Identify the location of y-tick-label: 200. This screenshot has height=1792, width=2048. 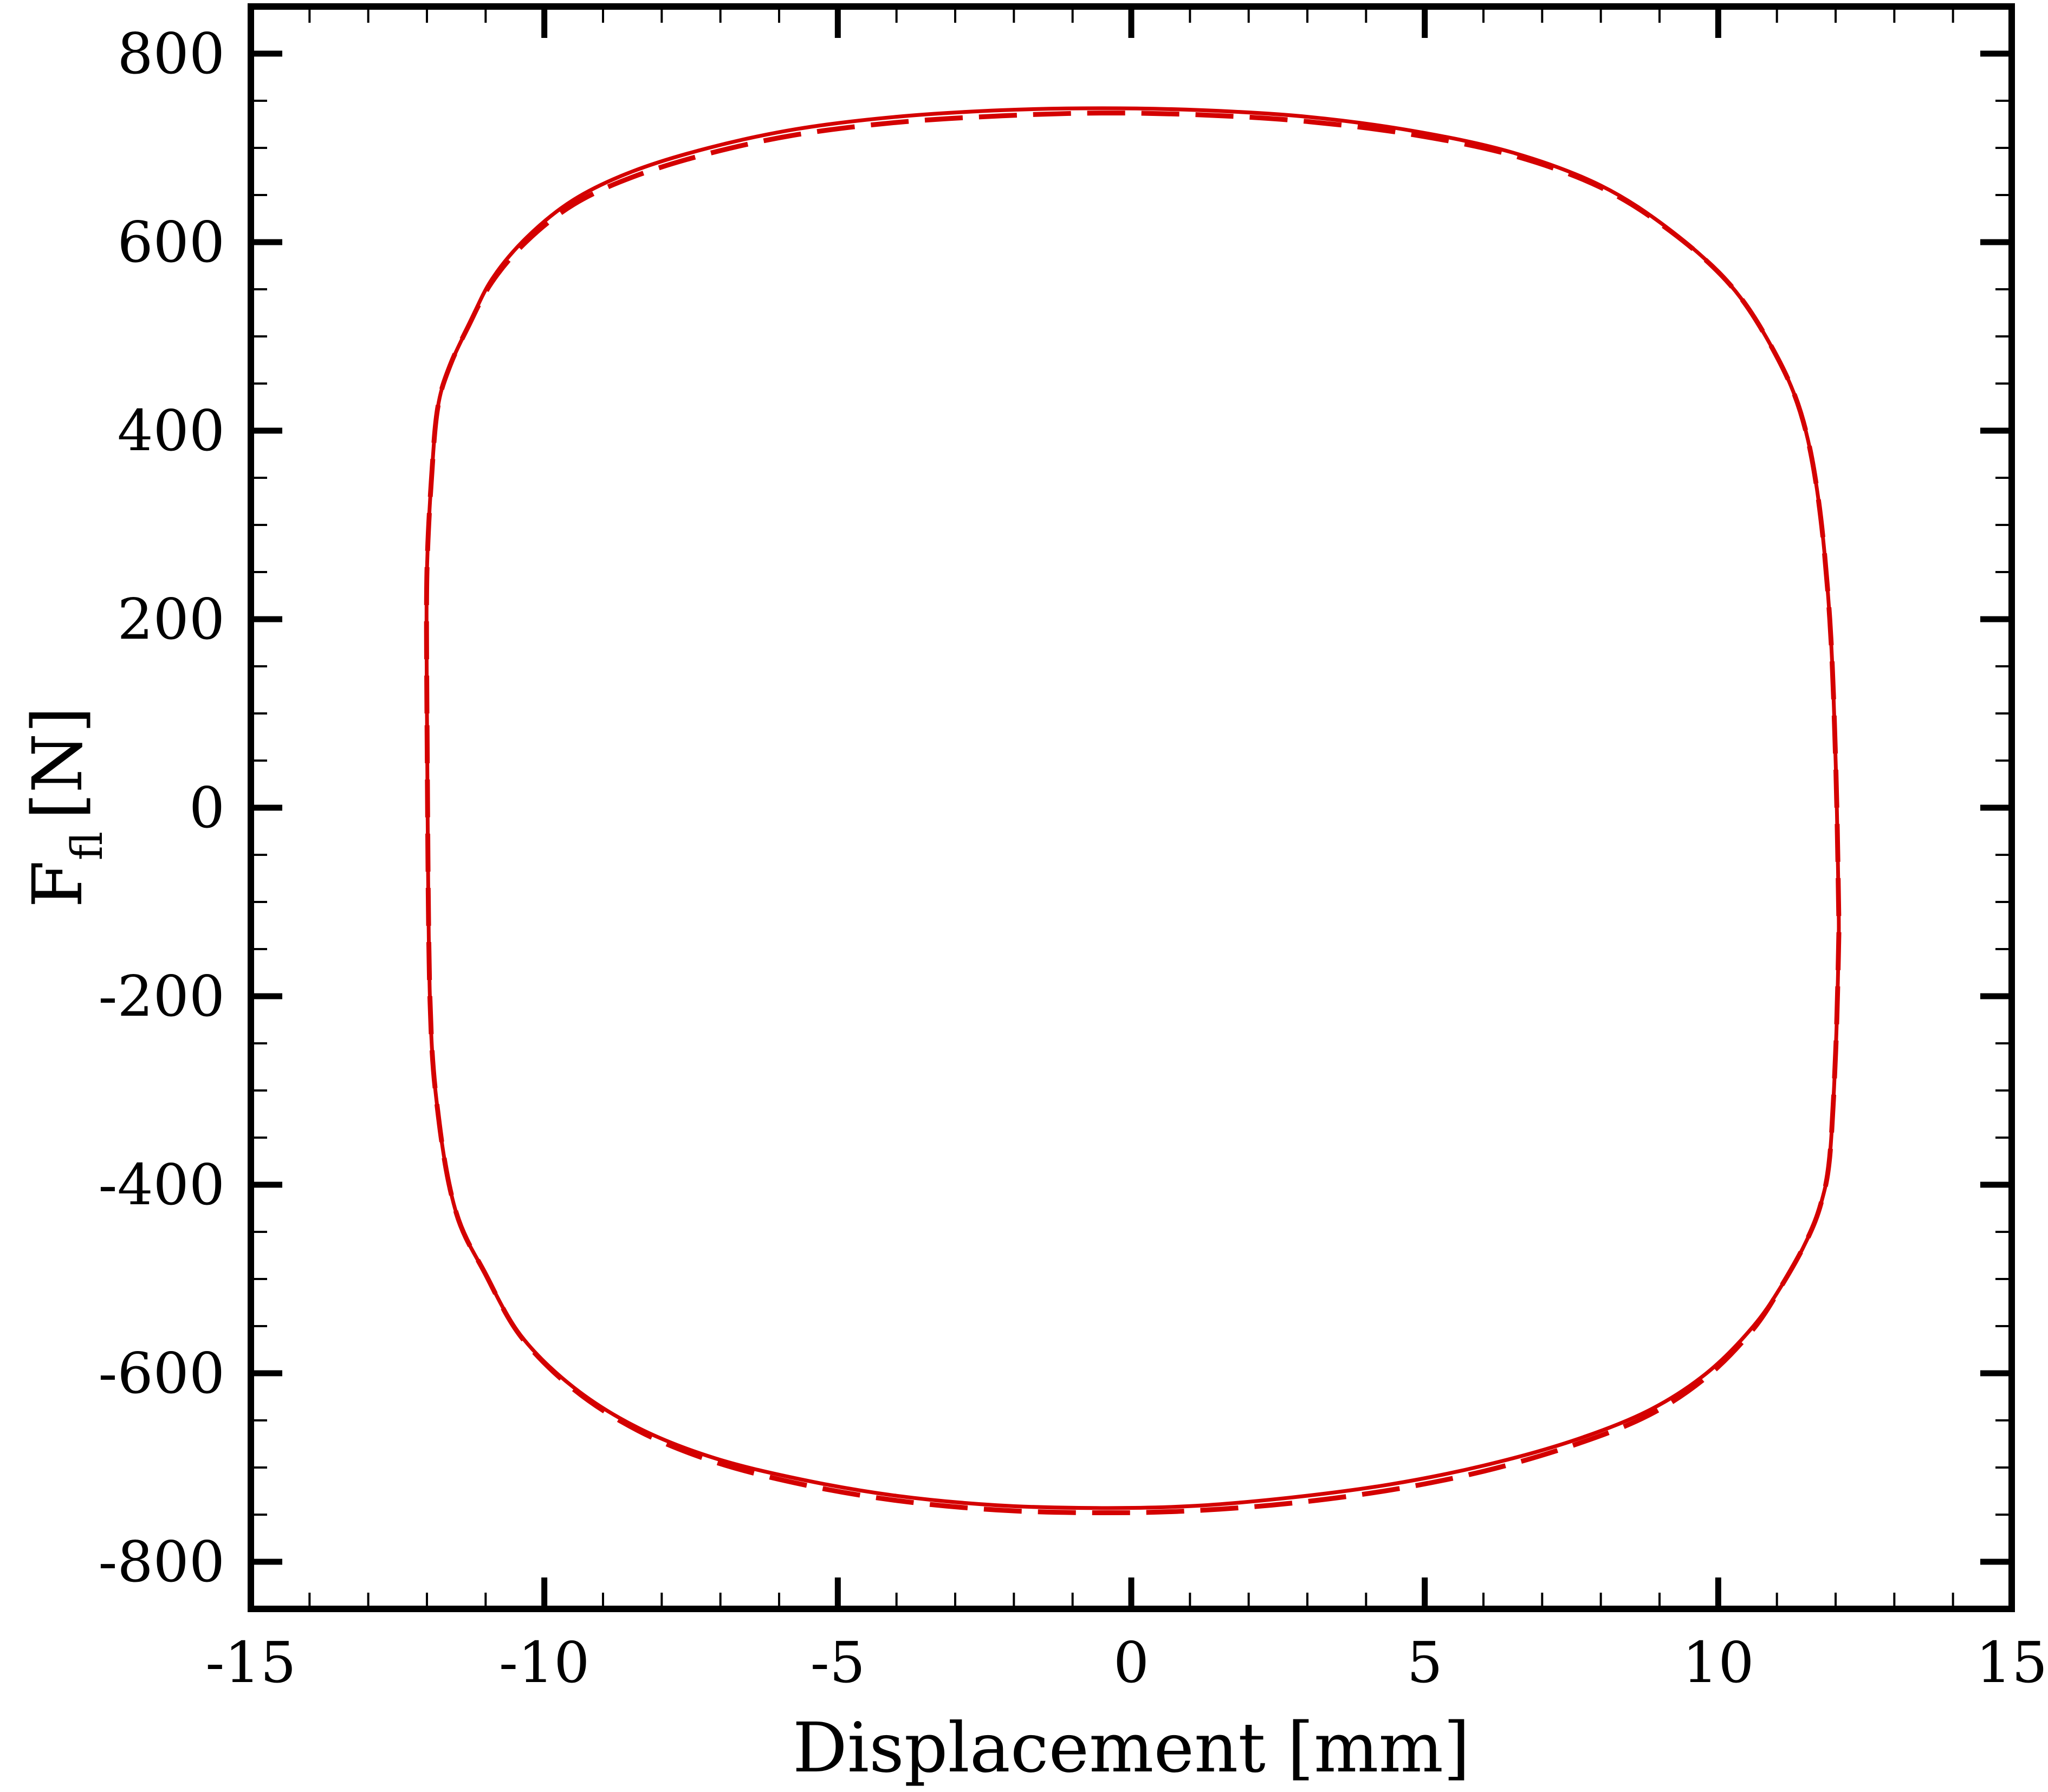
(171, 619).